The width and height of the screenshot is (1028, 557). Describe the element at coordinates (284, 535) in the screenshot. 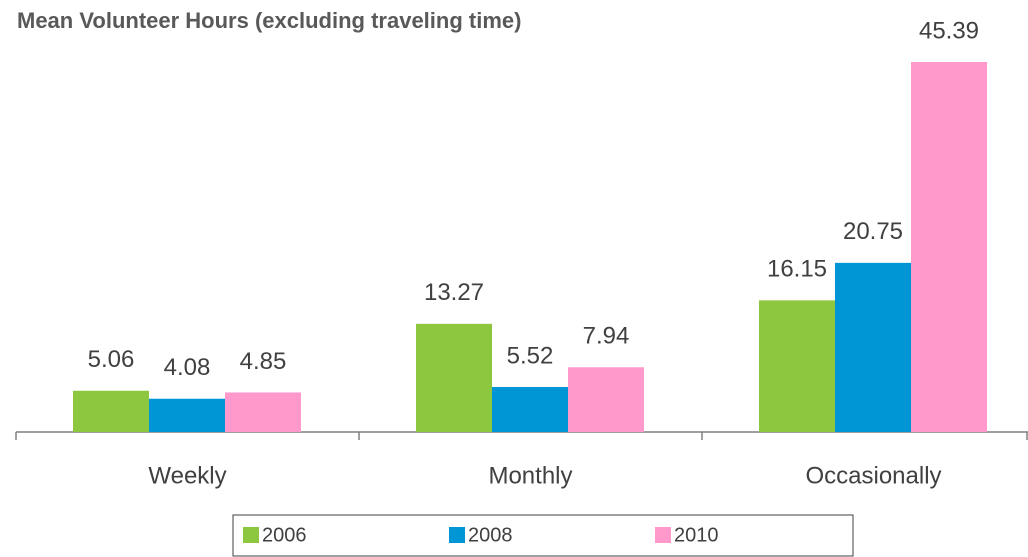

I see `legend-label: 2006` at that location.